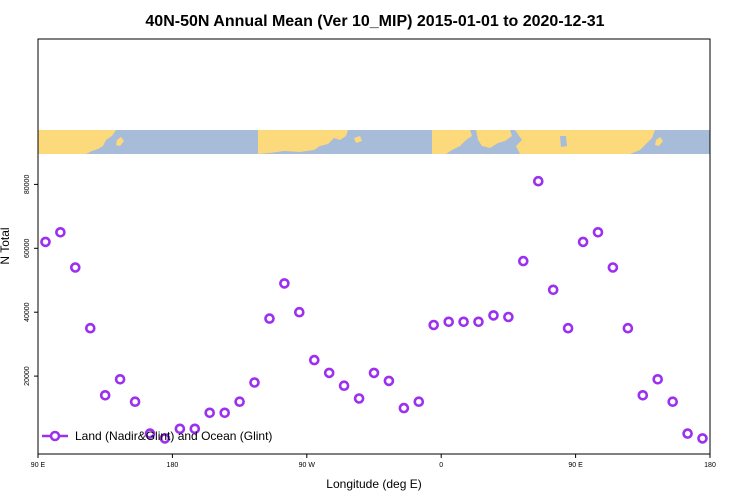  What do you see at coordinates (120, 141) in the screenshot?
I see `map-band-land-japan` at bounding box center [120, 141].